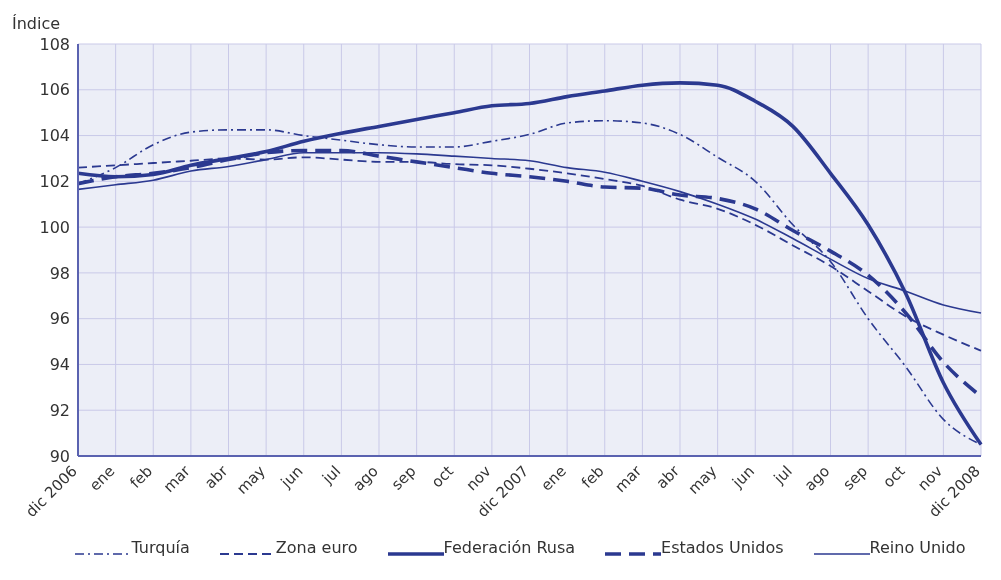  What do you see at coordinates (54, 182) in the screenshot?
I see `y-tick-label: 102` at bounding box center [54, 182].